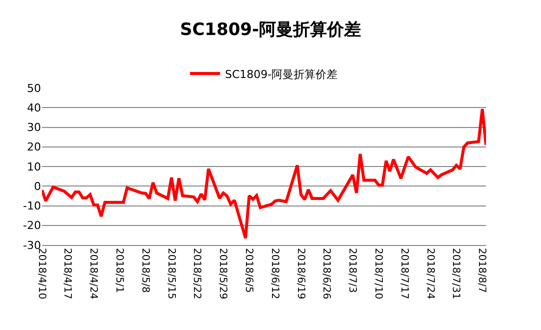 The width and height of the screenshot is (541, 330). I want to click on y-tick-label: 0, so click(37, 186).